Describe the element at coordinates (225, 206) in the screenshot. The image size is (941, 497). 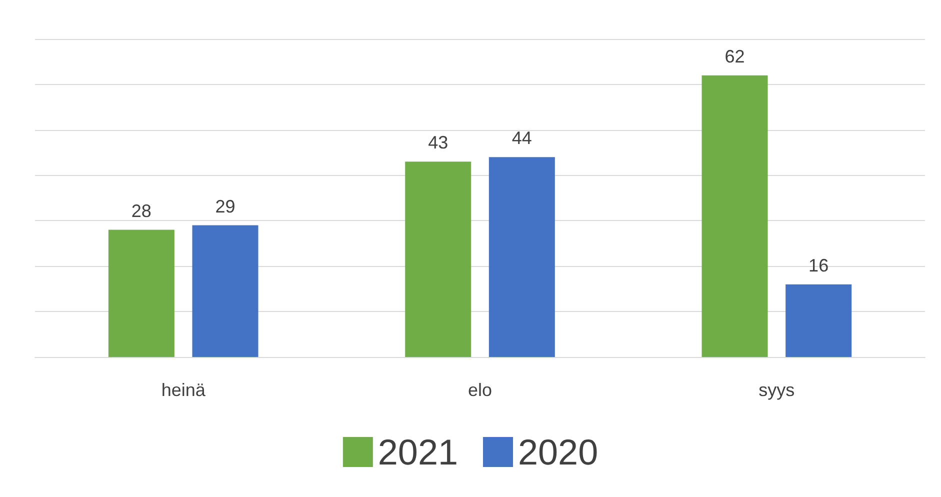
I see `data-label: 29` at that location.